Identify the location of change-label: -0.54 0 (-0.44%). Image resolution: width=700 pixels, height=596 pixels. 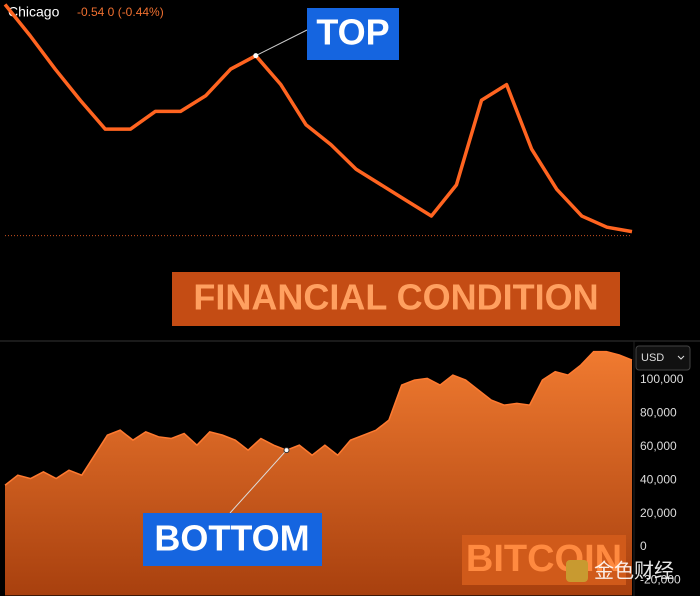
(120, 12).